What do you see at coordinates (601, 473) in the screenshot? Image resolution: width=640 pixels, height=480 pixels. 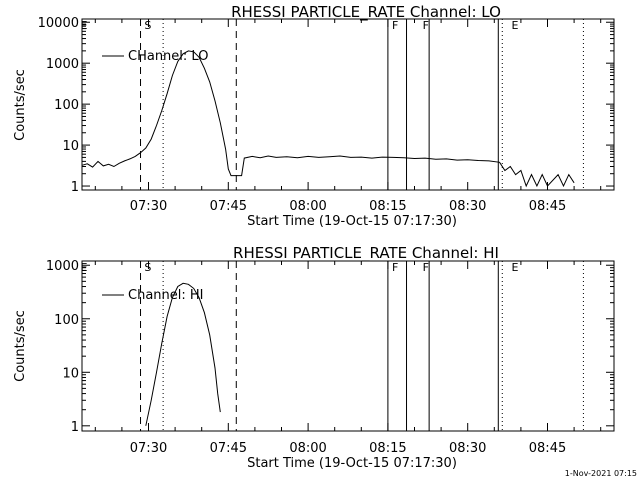 I see `date-stamp: 1-Nov-2021 07:15` at bounding box center [601, 473].